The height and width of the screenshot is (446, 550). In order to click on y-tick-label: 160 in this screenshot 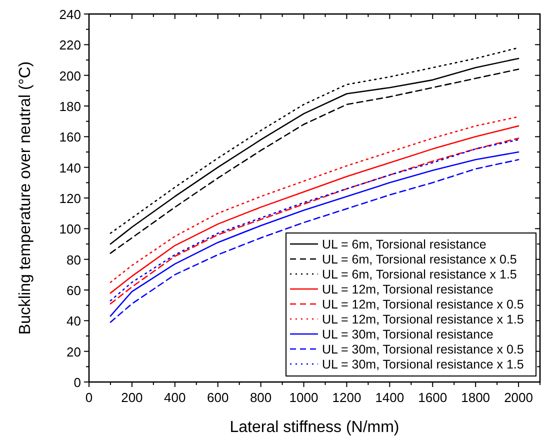, I will do `click(70, 137)`.